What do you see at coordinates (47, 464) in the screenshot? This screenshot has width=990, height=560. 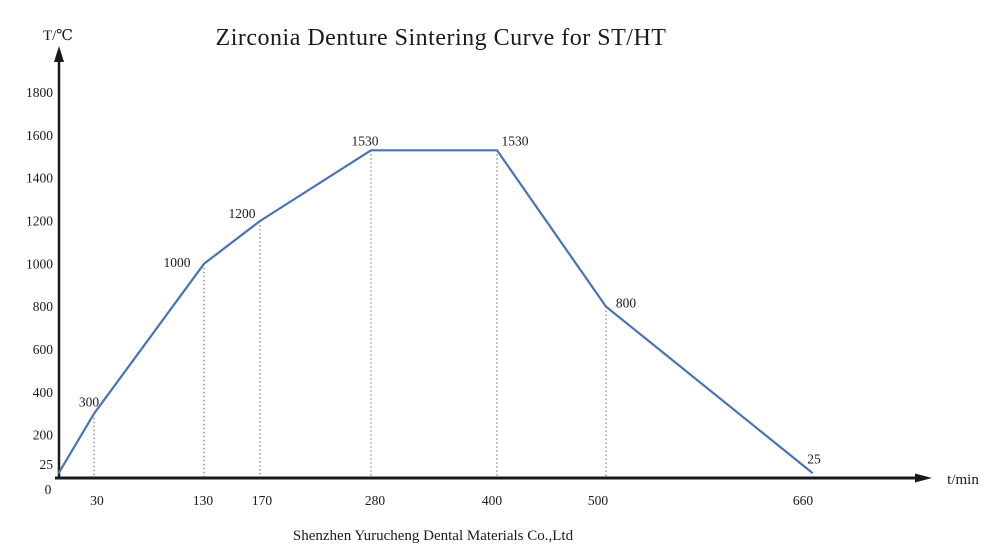 I see `y-tick-label: 25` at bounding box center [47, 464].